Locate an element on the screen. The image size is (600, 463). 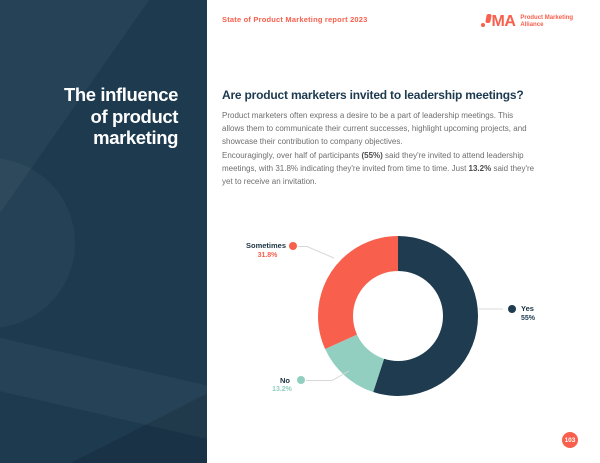
paragraph-2-text: Encouragingly, over half of participants is located at coordinates (292, 155).